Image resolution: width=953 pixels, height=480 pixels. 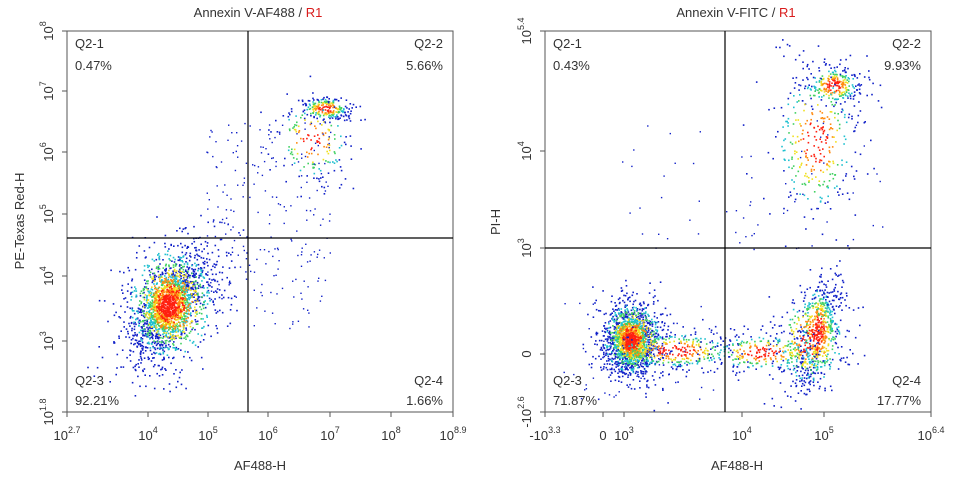 I want to click on plot-left-y-axis-label: PE-Texas Red-H, so click(x=19, y=221).